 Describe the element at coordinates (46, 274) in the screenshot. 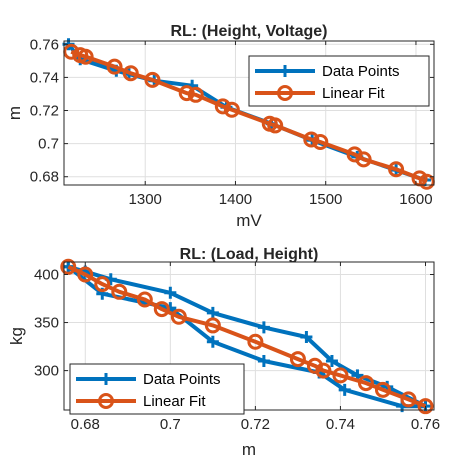

I see `chart2-ytick-label: 400` at that location.